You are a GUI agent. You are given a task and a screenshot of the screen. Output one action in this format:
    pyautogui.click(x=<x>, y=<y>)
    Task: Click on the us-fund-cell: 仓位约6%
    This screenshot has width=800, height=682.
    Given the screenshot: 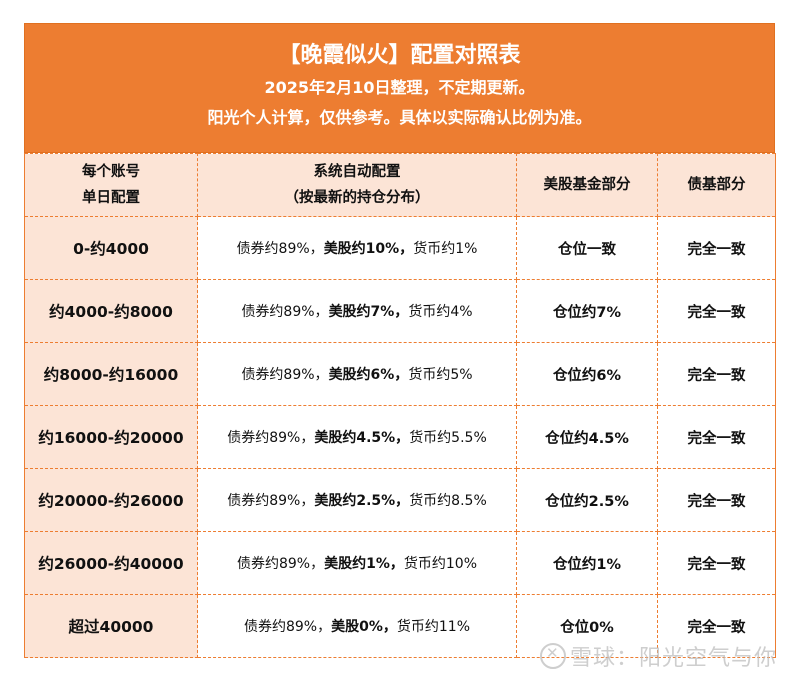 What is the action you would take?
    pyautogui.click(x=587, y=374)
    